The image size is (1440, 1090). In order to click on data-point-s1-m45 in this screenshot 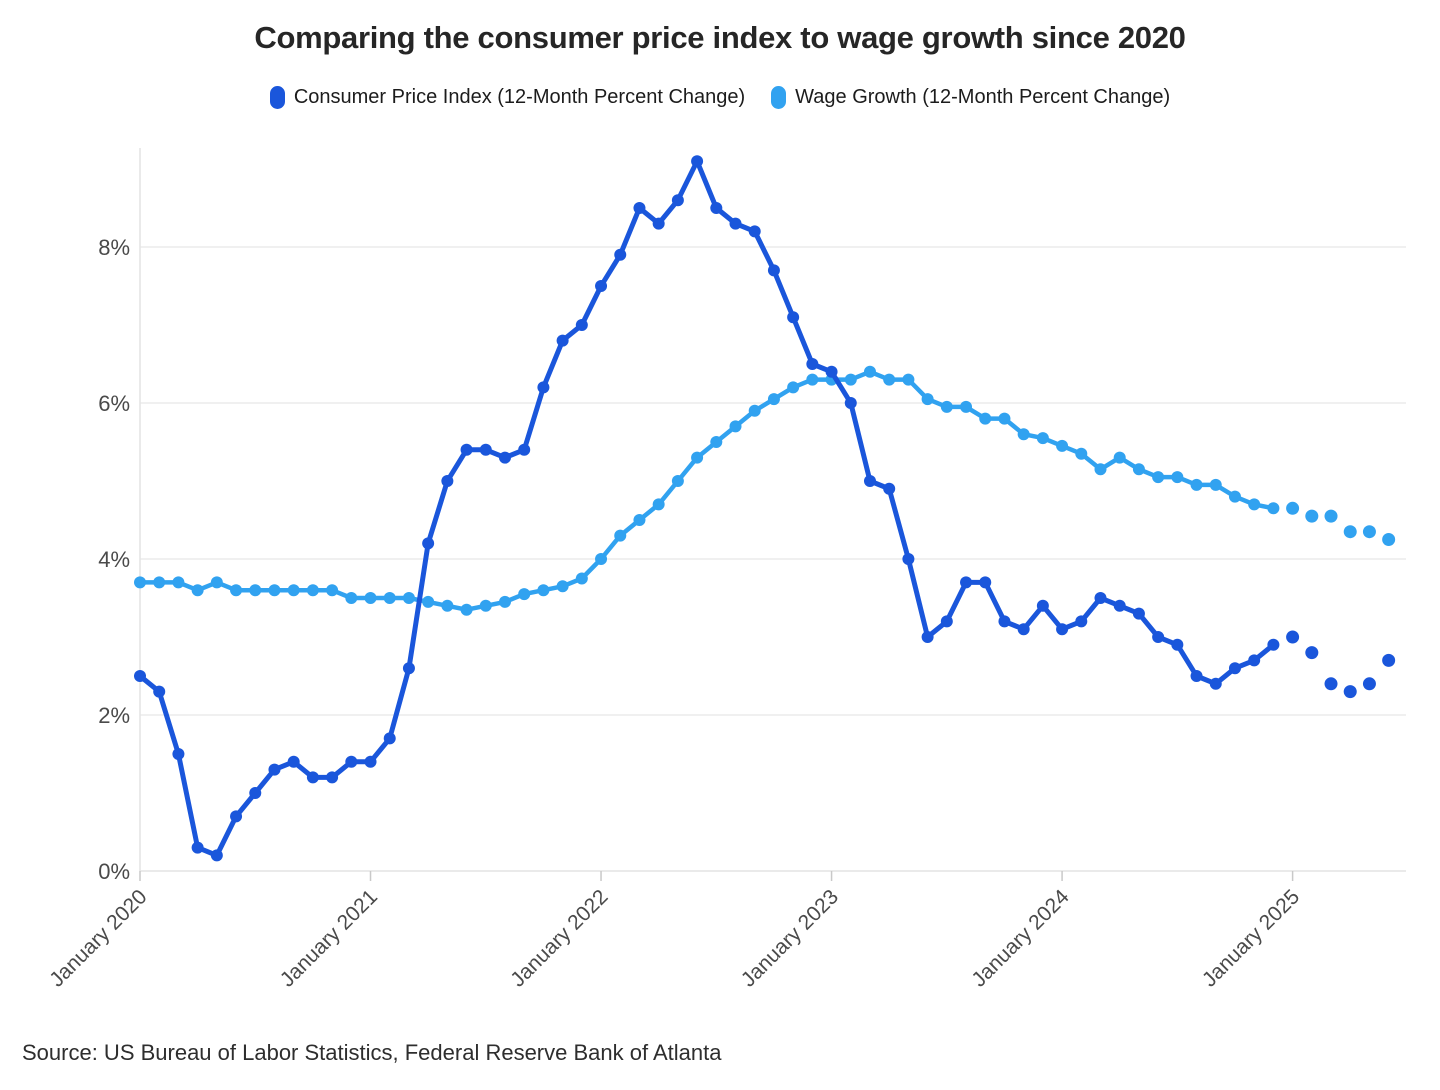, I will do `click(1004, 418)`.